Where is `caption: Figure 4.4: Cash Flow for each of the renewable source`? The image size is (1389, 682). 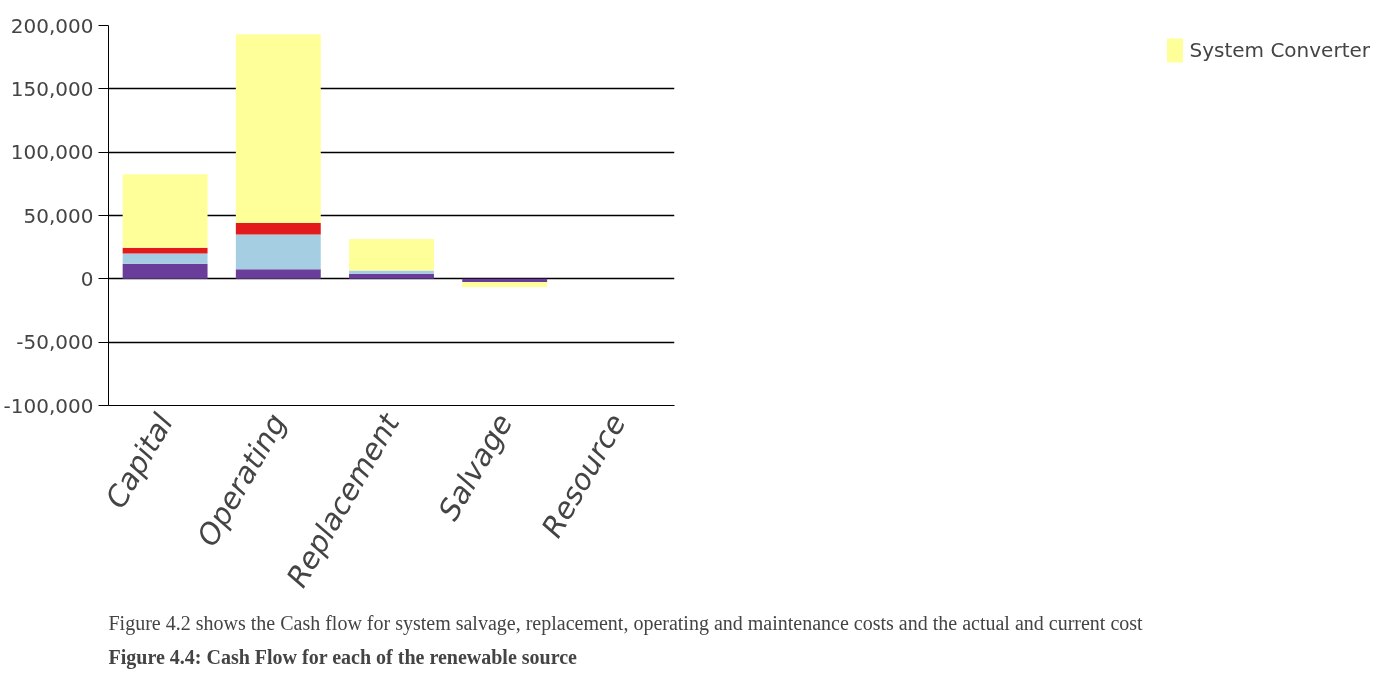
caption: Figure 4.4: Cash Flow for each of the renewable source is located at coordinates (343, 657).